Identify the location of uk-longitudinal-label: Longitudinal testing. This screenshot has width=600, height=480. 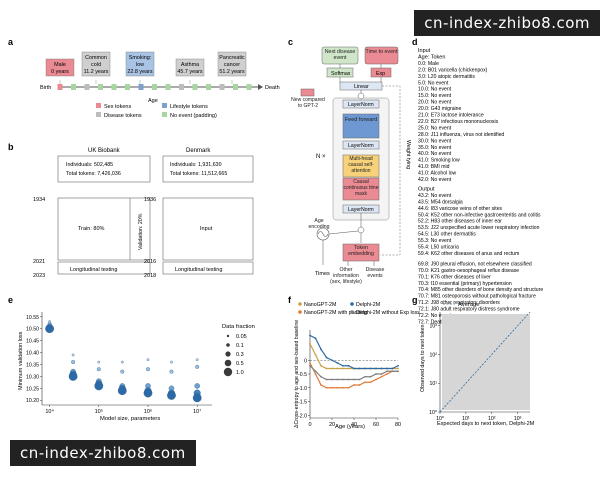
(93, 270).